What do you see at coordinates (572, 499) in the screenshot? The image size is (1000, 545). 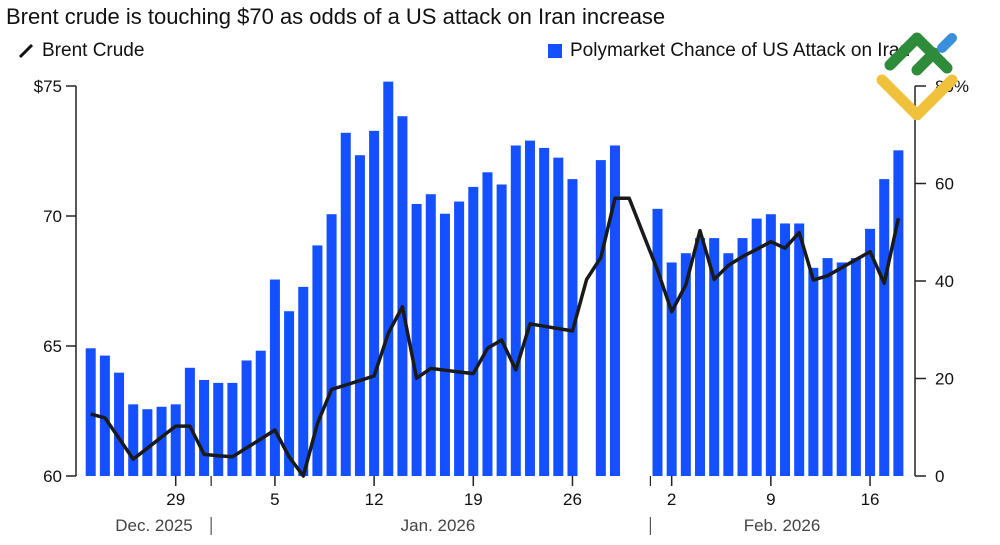 I see `x-axis-tick-label: 26` at bounding box center [572, 499].